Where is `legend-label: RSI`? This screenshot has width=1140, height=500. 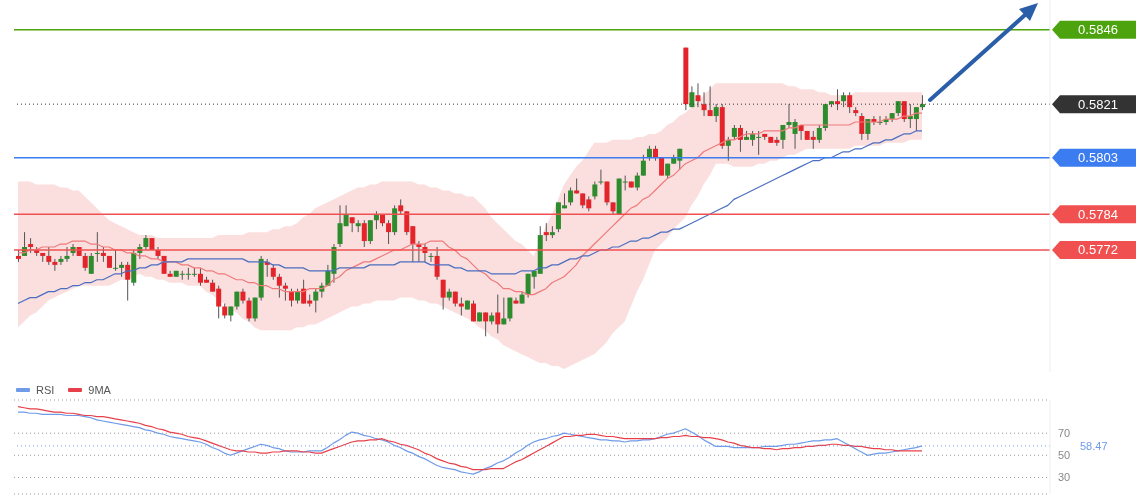
legend-label: RSI is located at coordinates (45, 390).